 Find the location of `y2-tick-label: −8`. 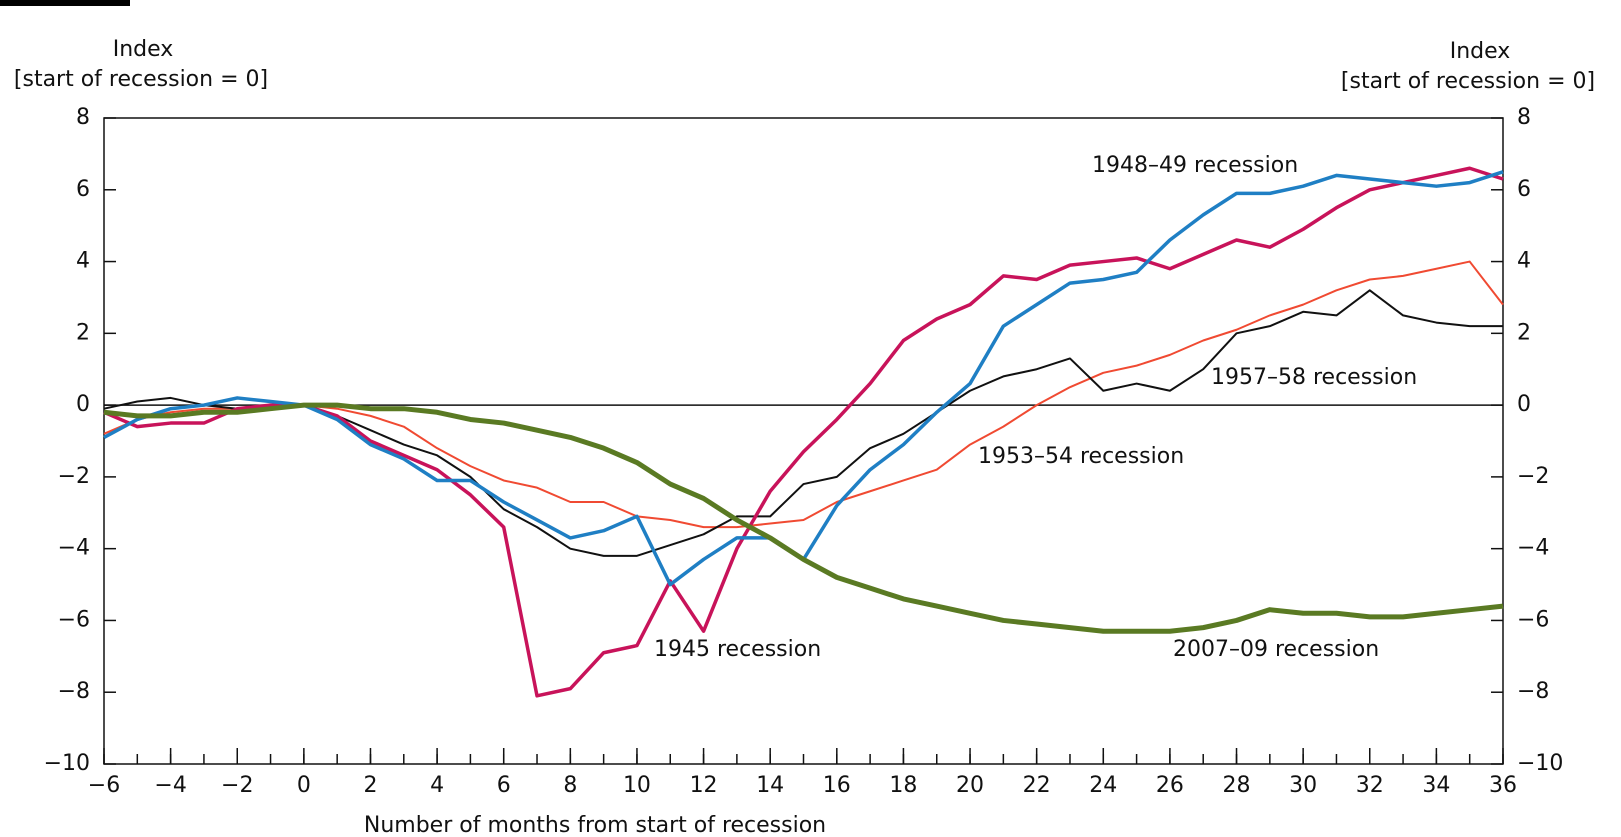

y2-tick-label: −8 is located at coordinates (1533, 691).